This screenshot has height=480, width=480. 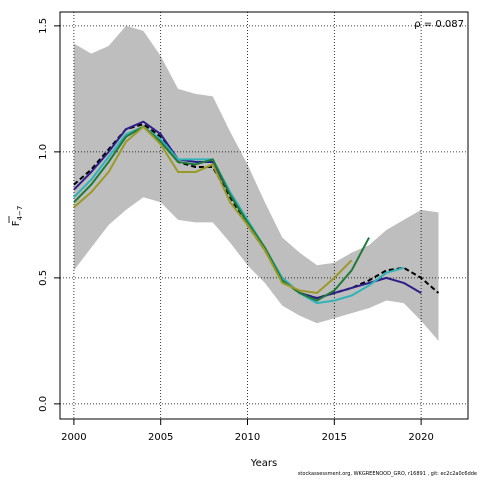 What do you see at coordinates (439, 24) in the screenshot?
I see `rho-annotation: ρ = 0.087` at bounding box center [439, 24].